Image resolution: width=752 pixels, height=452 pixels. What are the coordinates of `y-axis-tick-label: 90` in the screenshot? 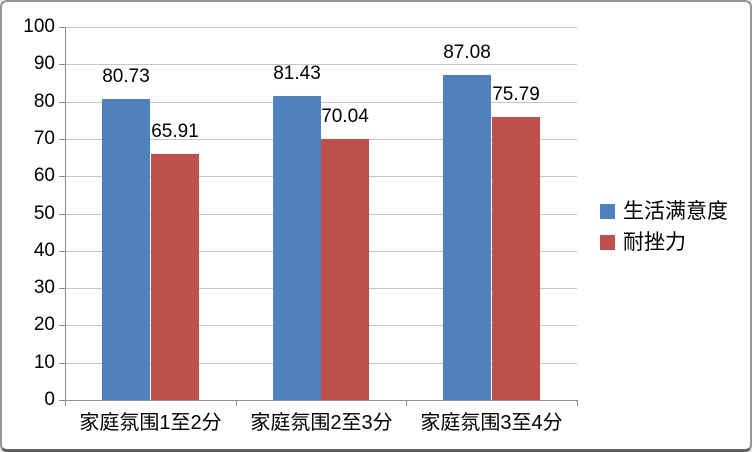 It's located at (44, 63).